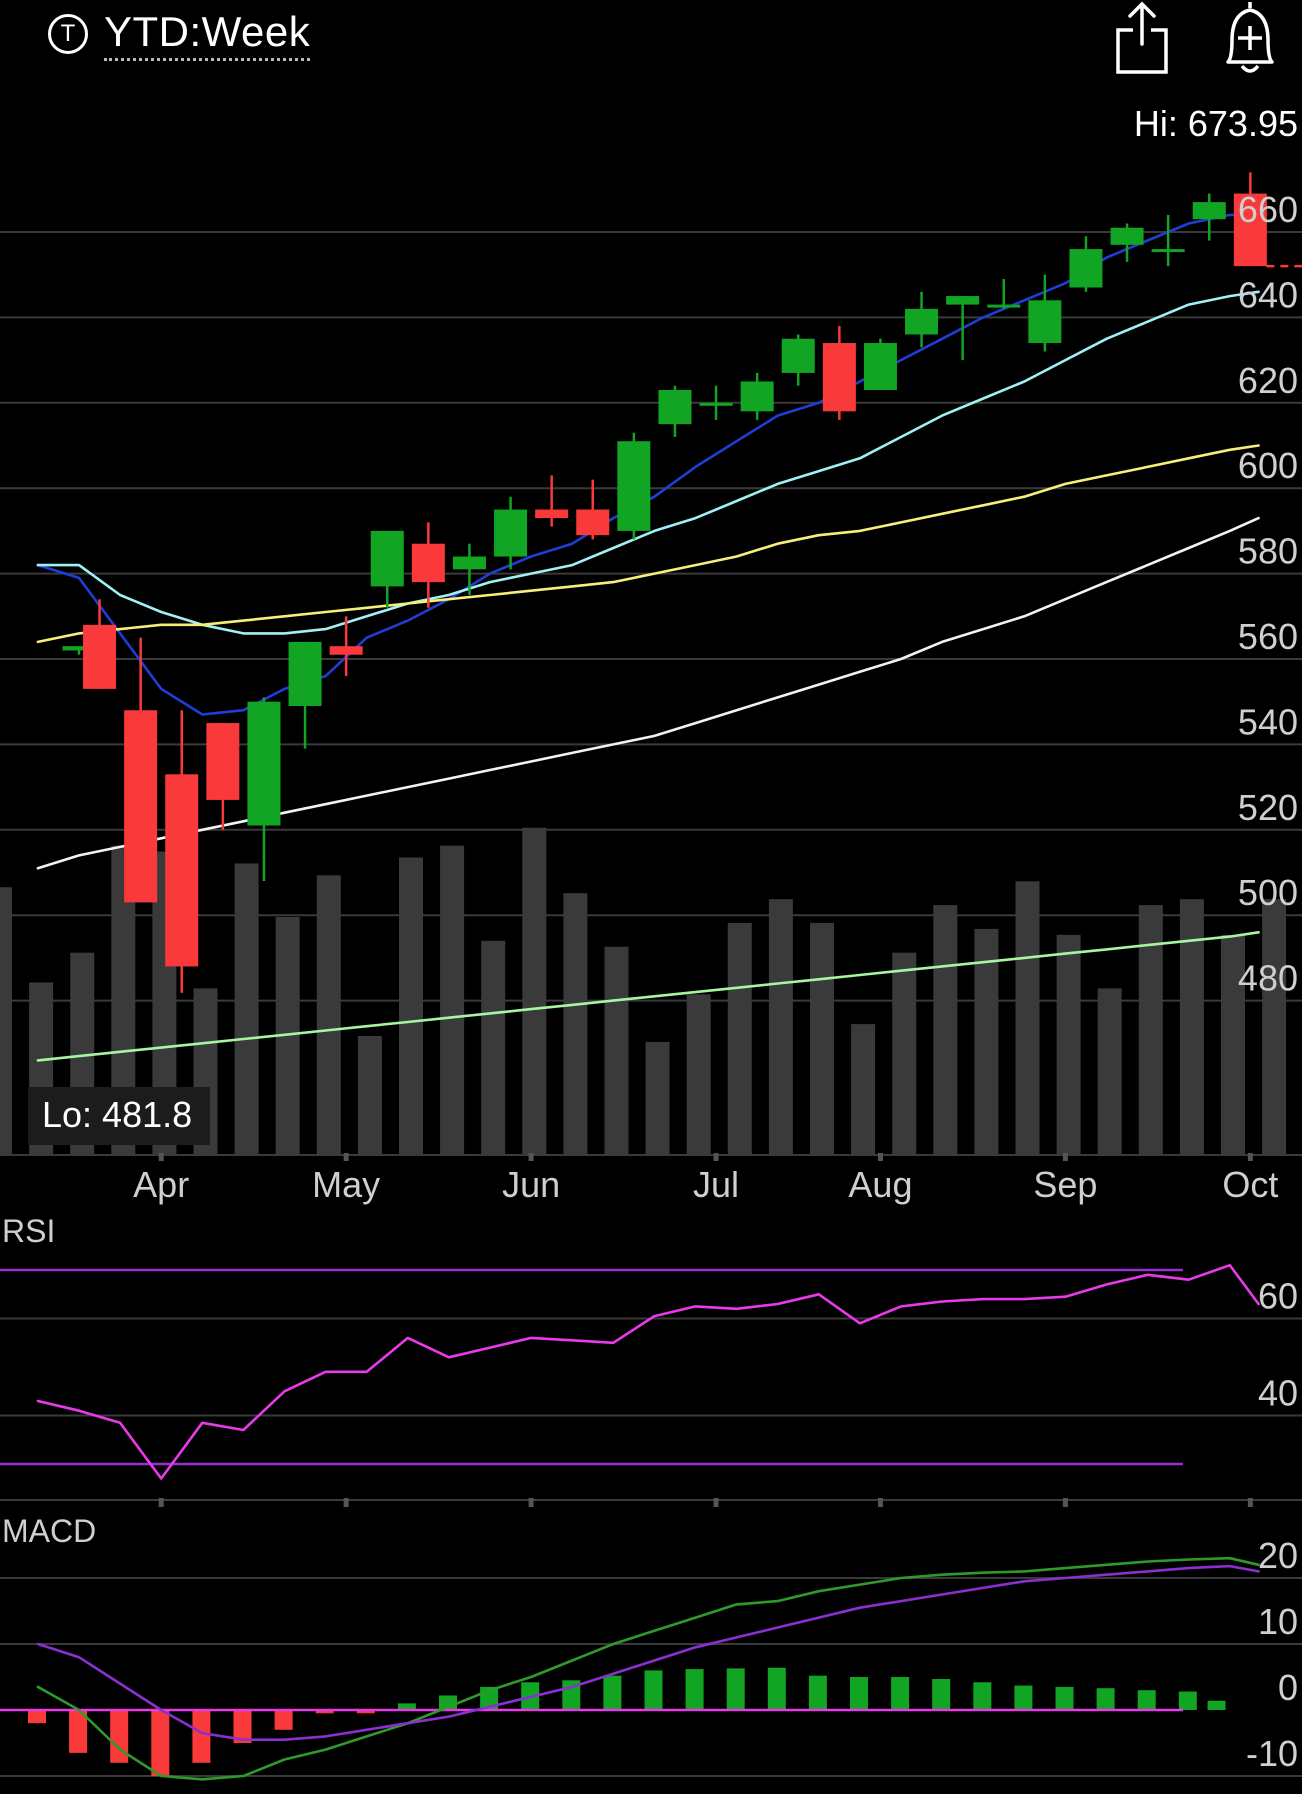 Image resolution: width=1302 pixels, height=1794 pixels. I want to click on price-tick-label: 580, so click(1268, 551).